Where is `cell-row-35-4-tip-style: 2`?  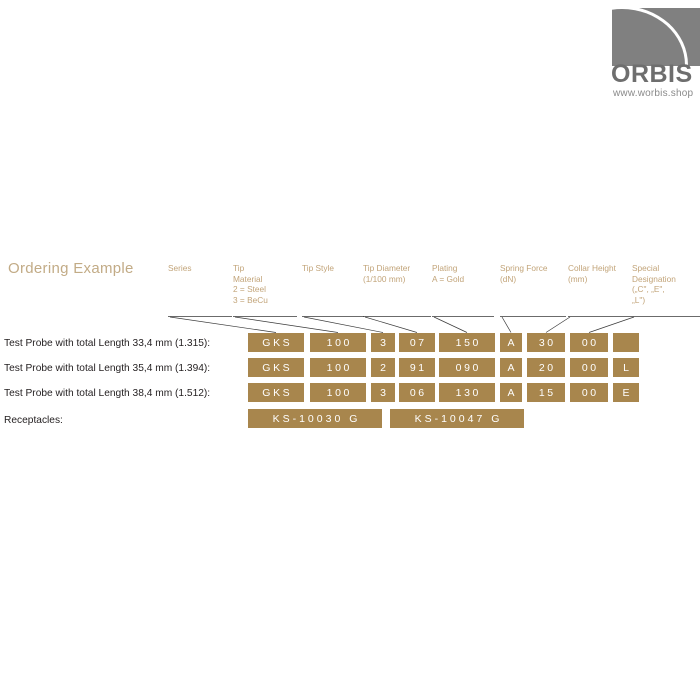 cell-row-35-4-tip-style: 2 is located at coordinates (383, 367).